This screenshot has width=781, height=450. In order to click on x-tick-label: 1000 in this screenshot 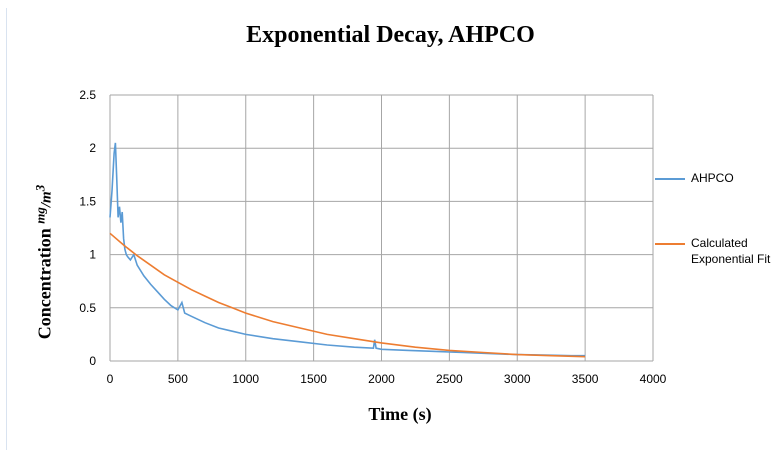, I will do `click(245, 379)`.